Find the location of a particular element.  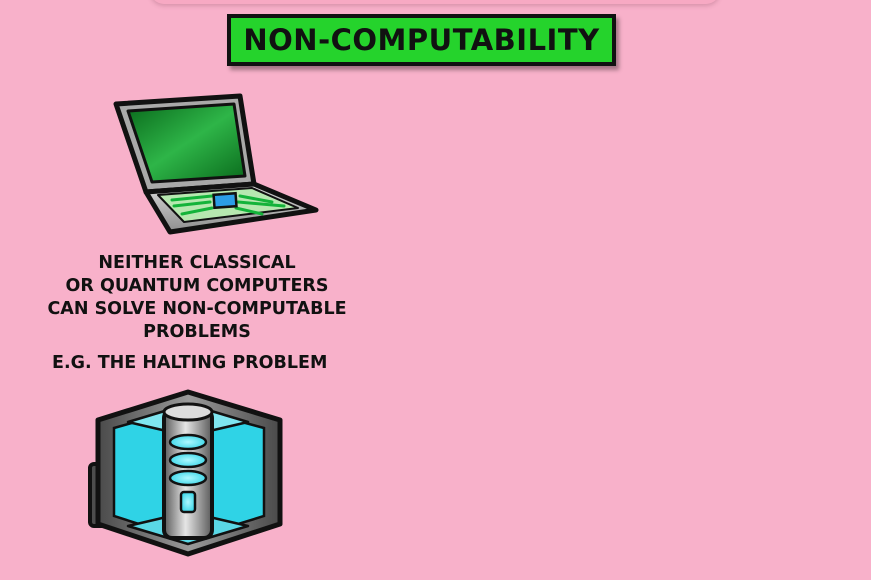

caption-line: CAN SOLVE NON-COMPUTABLE is located at coordinates (197, 309).